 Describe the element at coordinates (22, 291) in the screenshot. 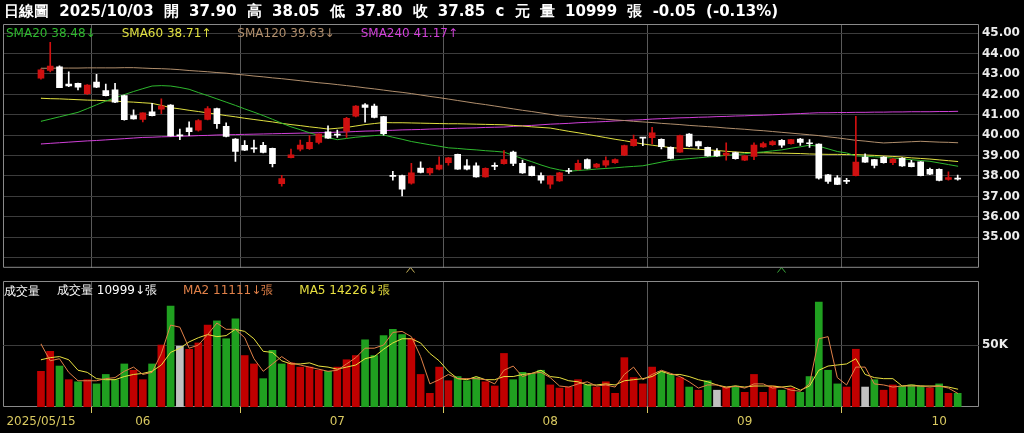

I see `chart-title: 成交量` at that location.